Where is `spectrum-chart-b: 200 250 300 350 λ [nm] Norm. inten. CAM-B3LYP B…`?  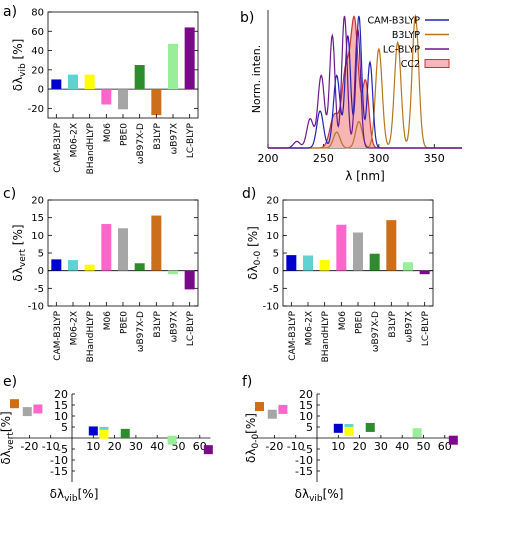
spectrum-chart-b: 200 250 300 350 λ [nm] Norm. inten. CAM-B3LYP B… is located at coordinates (356, 96).